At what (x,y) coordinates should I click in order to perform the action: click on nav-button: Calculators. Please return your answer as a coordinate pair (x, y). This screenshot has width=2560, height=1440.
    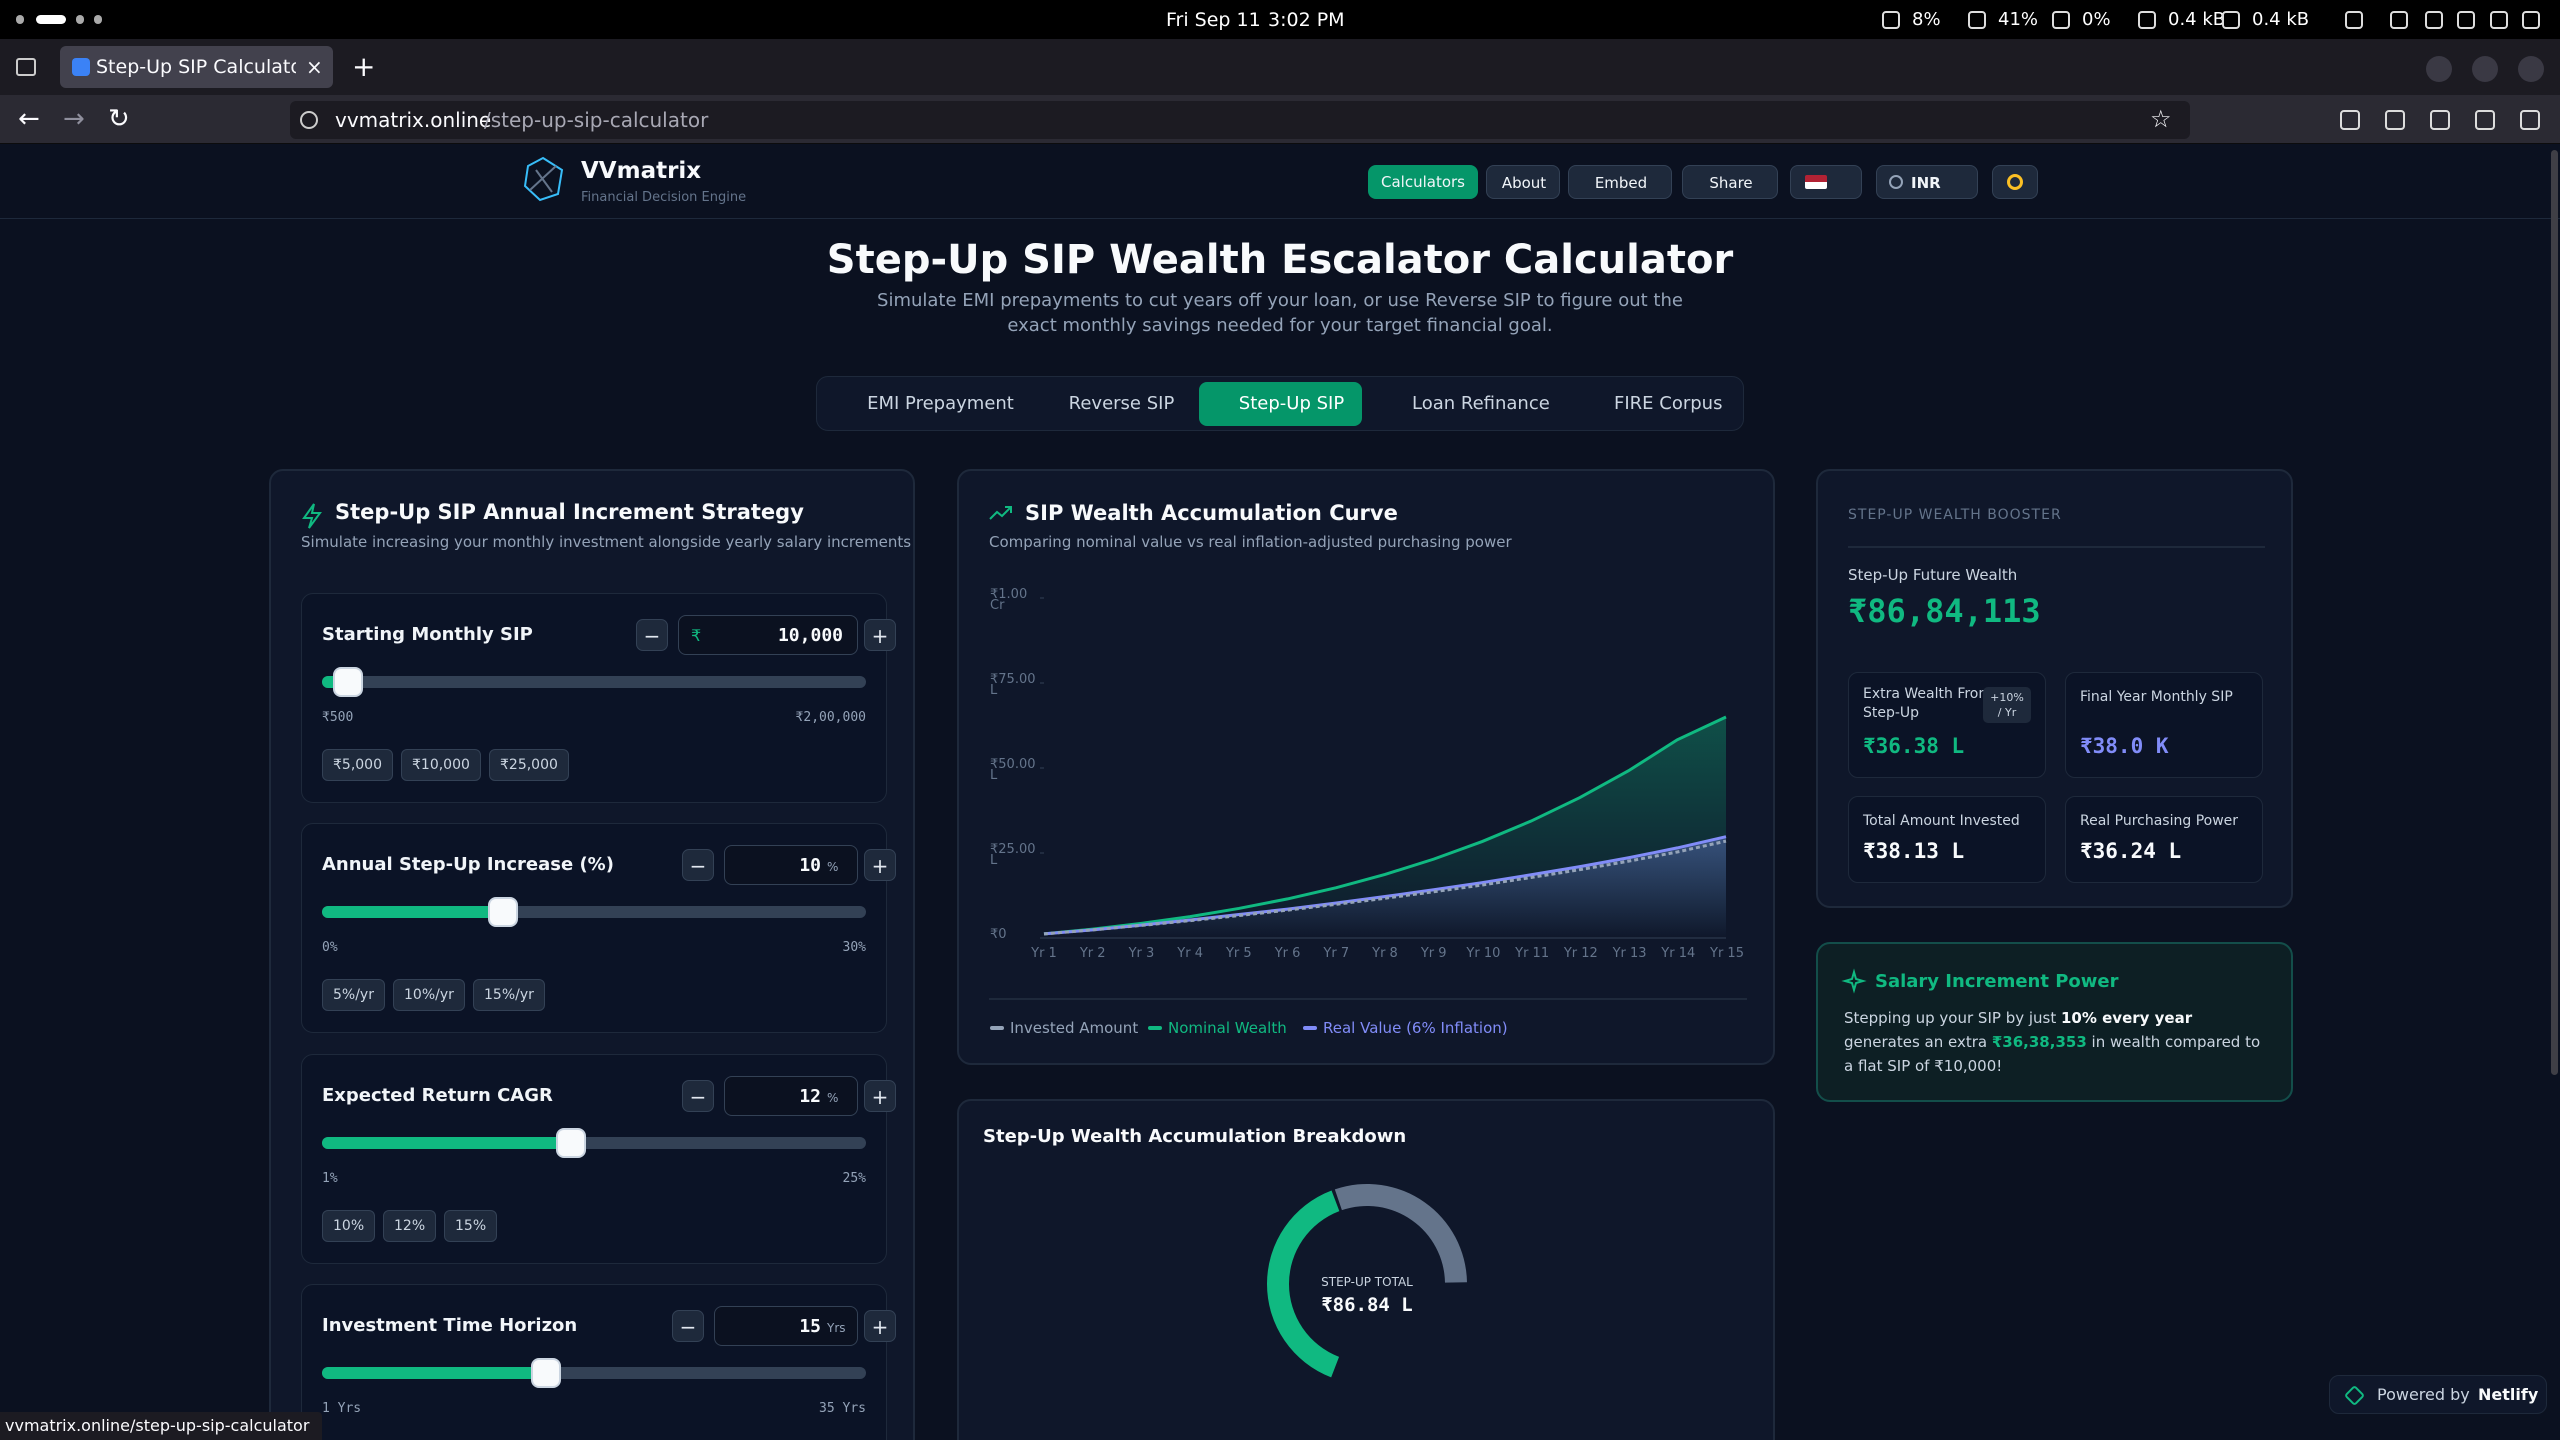
    Looking at the image, I should click on (1423, 182).